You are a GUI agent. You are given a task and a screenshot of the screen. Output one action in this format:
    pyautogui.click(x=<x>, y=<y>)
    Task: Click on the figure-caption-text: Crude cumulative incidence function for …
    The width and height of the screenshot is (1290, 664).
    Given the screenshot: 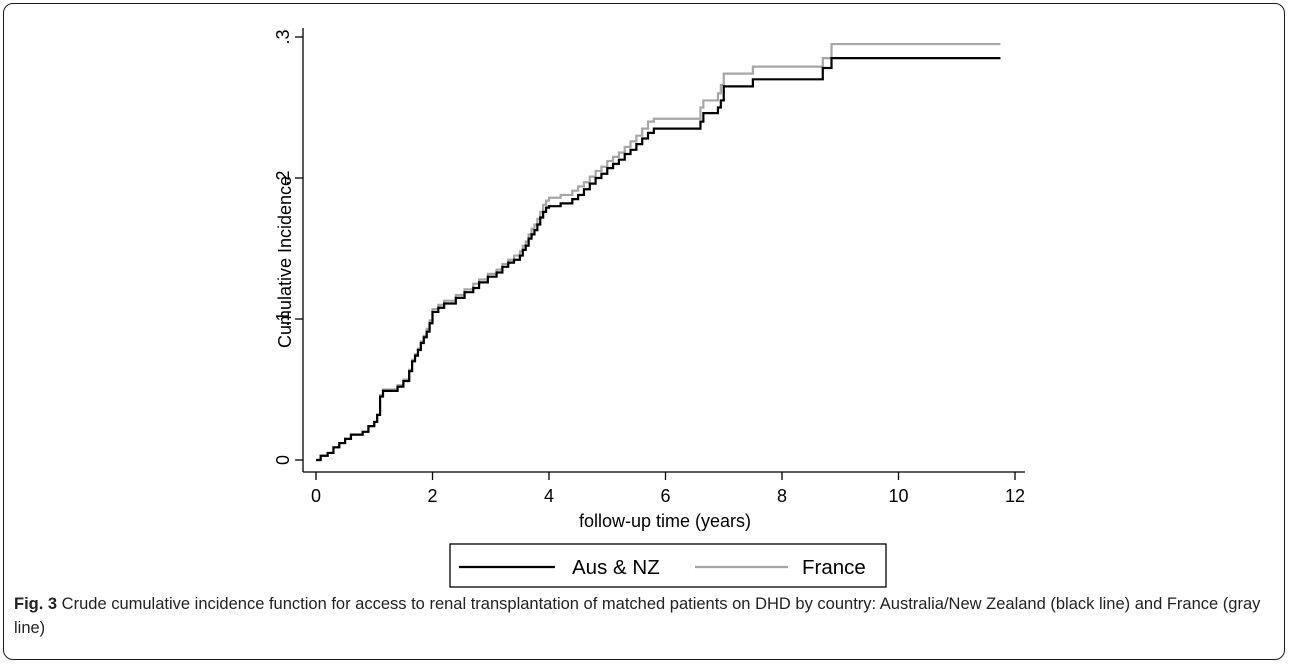 What is the action you would take?
    pyautogui.click(x=637, y=616)
    